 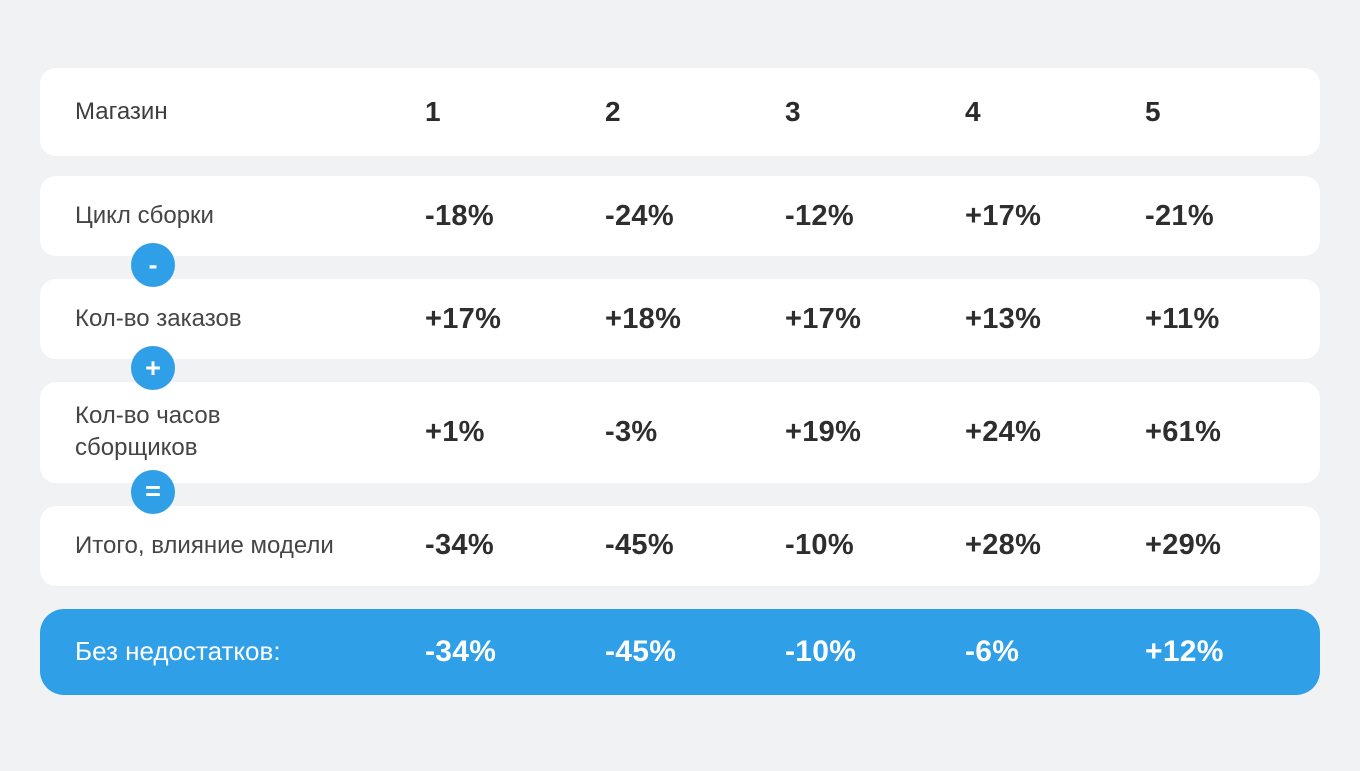 What do you see at coordinates (819, 215) in the screenshot?
I see `cell-value: -12%` at bounding box center [819, 215].